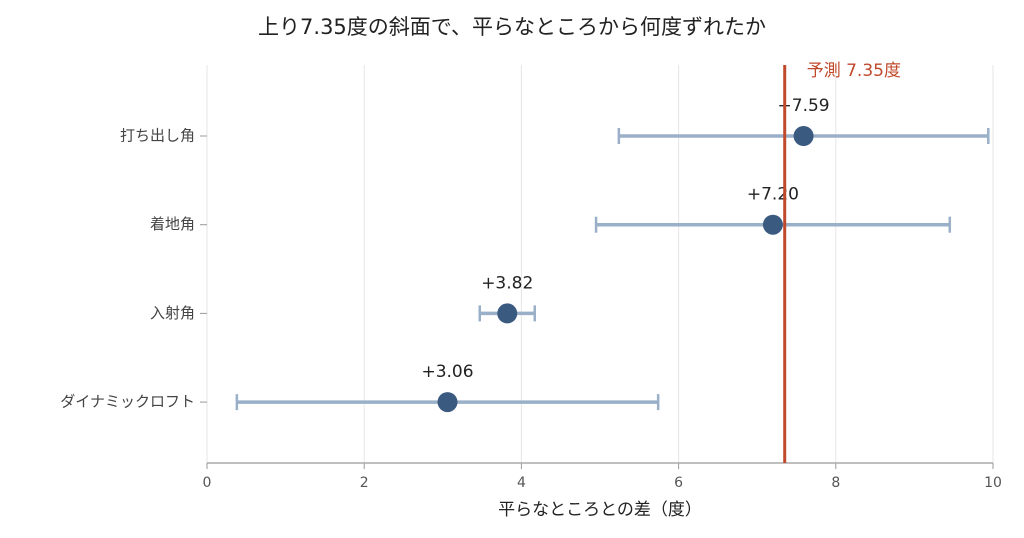  Describe the element at coordinates (521, 483) in the screenshot. I see `x-tick-label: 4` at that location.